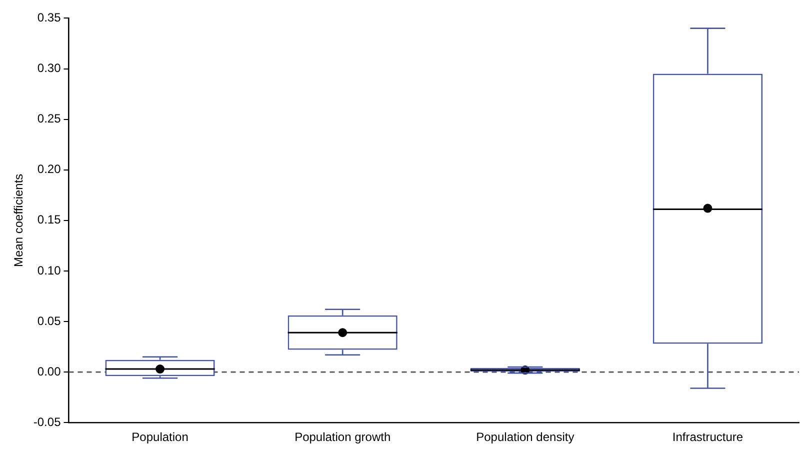  Describe the element at coordinates (47, 421) in the screenshot. I see `y-tick-label: -0.05` at that location.